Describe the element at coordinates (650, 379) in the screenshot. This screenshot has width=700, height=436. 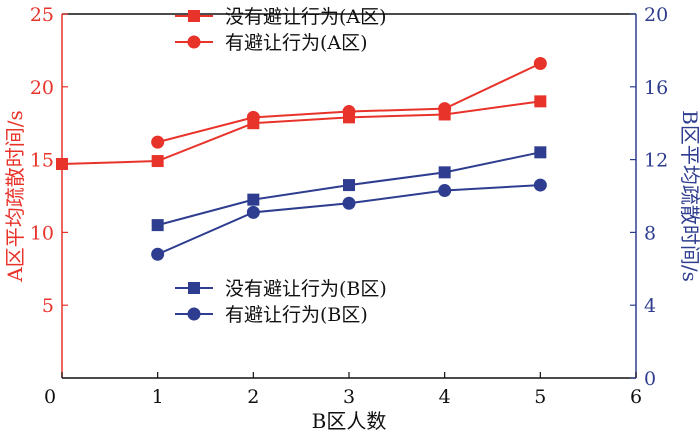
I see `y-right-tick-label: 0` at that location.